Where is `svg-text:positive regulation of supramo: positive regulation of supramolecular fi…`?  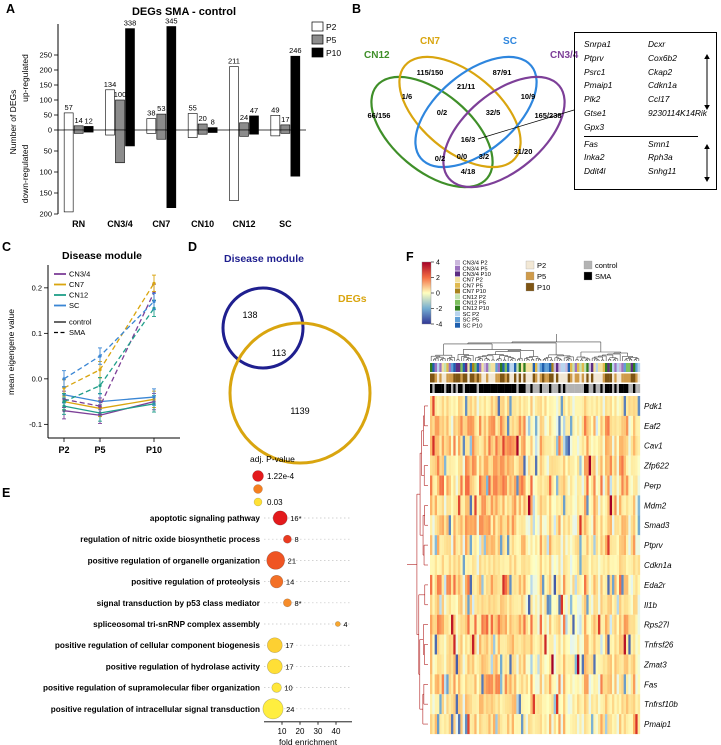 svg-text:positive regulation of supramo: positive regulation of supramolecular fi… is located at coordinates (151, 688).